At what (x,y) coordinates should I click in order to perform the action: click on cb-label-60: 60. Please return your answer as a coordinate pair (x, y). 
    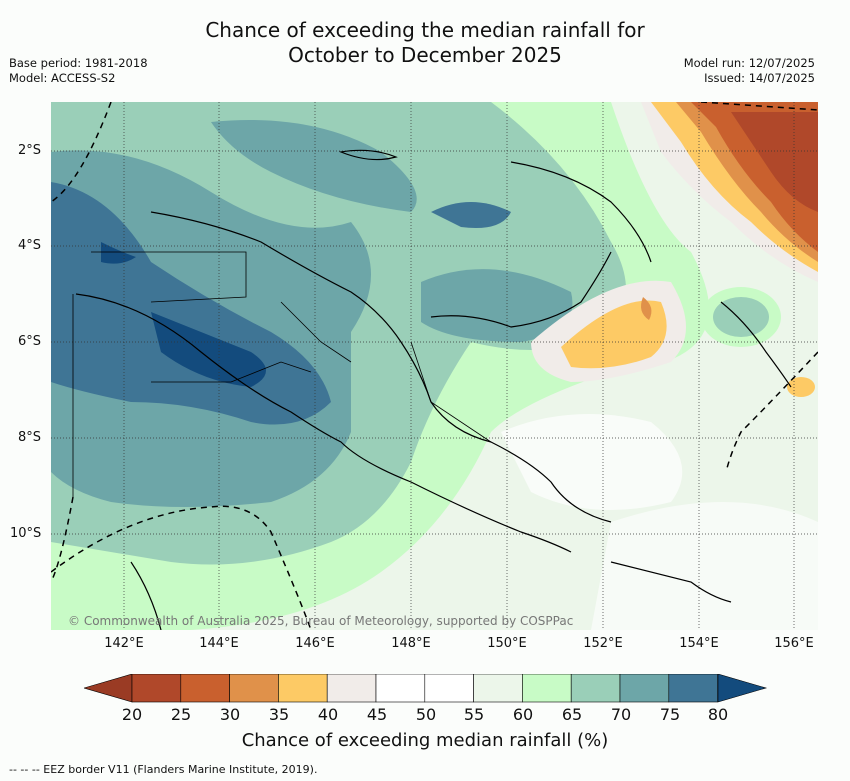
    Looking at the image, I should click on (523, 714).